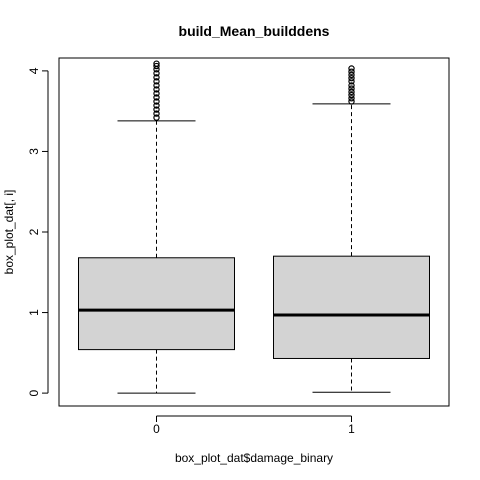 Image resolution: width=480 pixels, height=480 pixels. Describe the element at coordinates (34, 151) in the screenshot. I see `y-tick-label: 3` at that location.